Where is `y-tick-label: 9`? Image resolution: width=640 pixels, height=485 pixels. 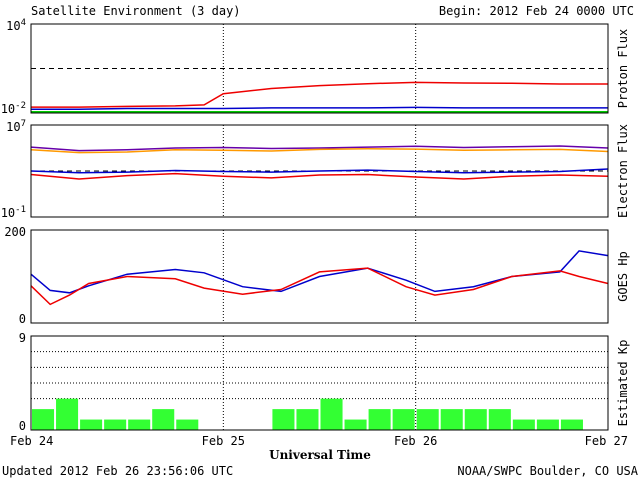
y-tick-label: 9 is located at coordinates (22, 338).